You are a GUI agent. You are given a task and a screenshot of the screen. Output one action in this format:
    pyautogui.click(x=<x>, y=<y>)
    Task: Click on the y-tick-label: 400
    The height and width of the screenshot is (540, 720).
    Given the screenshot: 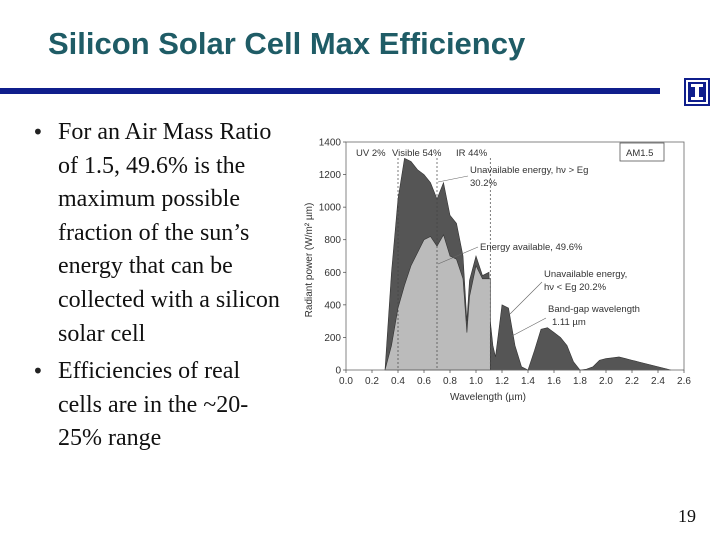 What is the action you would take?
    pyautogui.click(x=332, y=305)
    